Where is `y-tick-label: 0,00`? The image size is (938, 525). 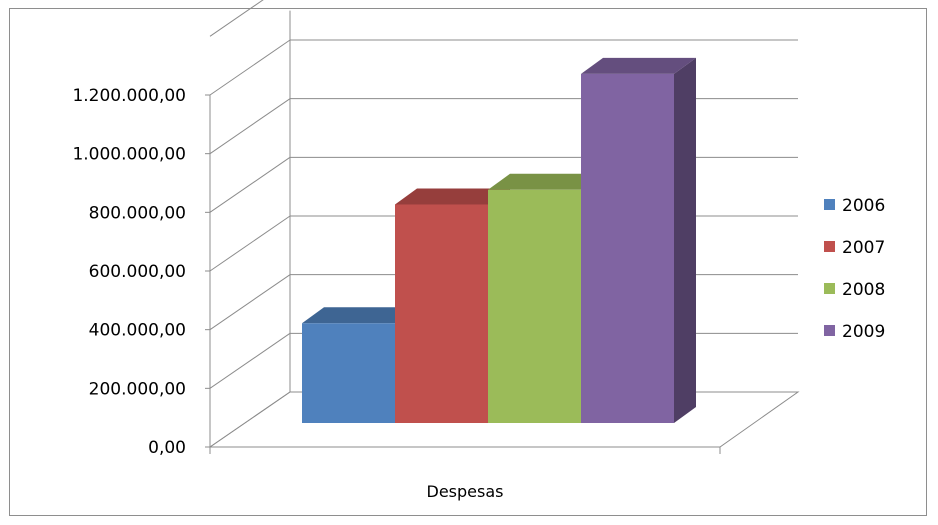
y-tick-label: 0,00 is located at coordinates (167, 448).